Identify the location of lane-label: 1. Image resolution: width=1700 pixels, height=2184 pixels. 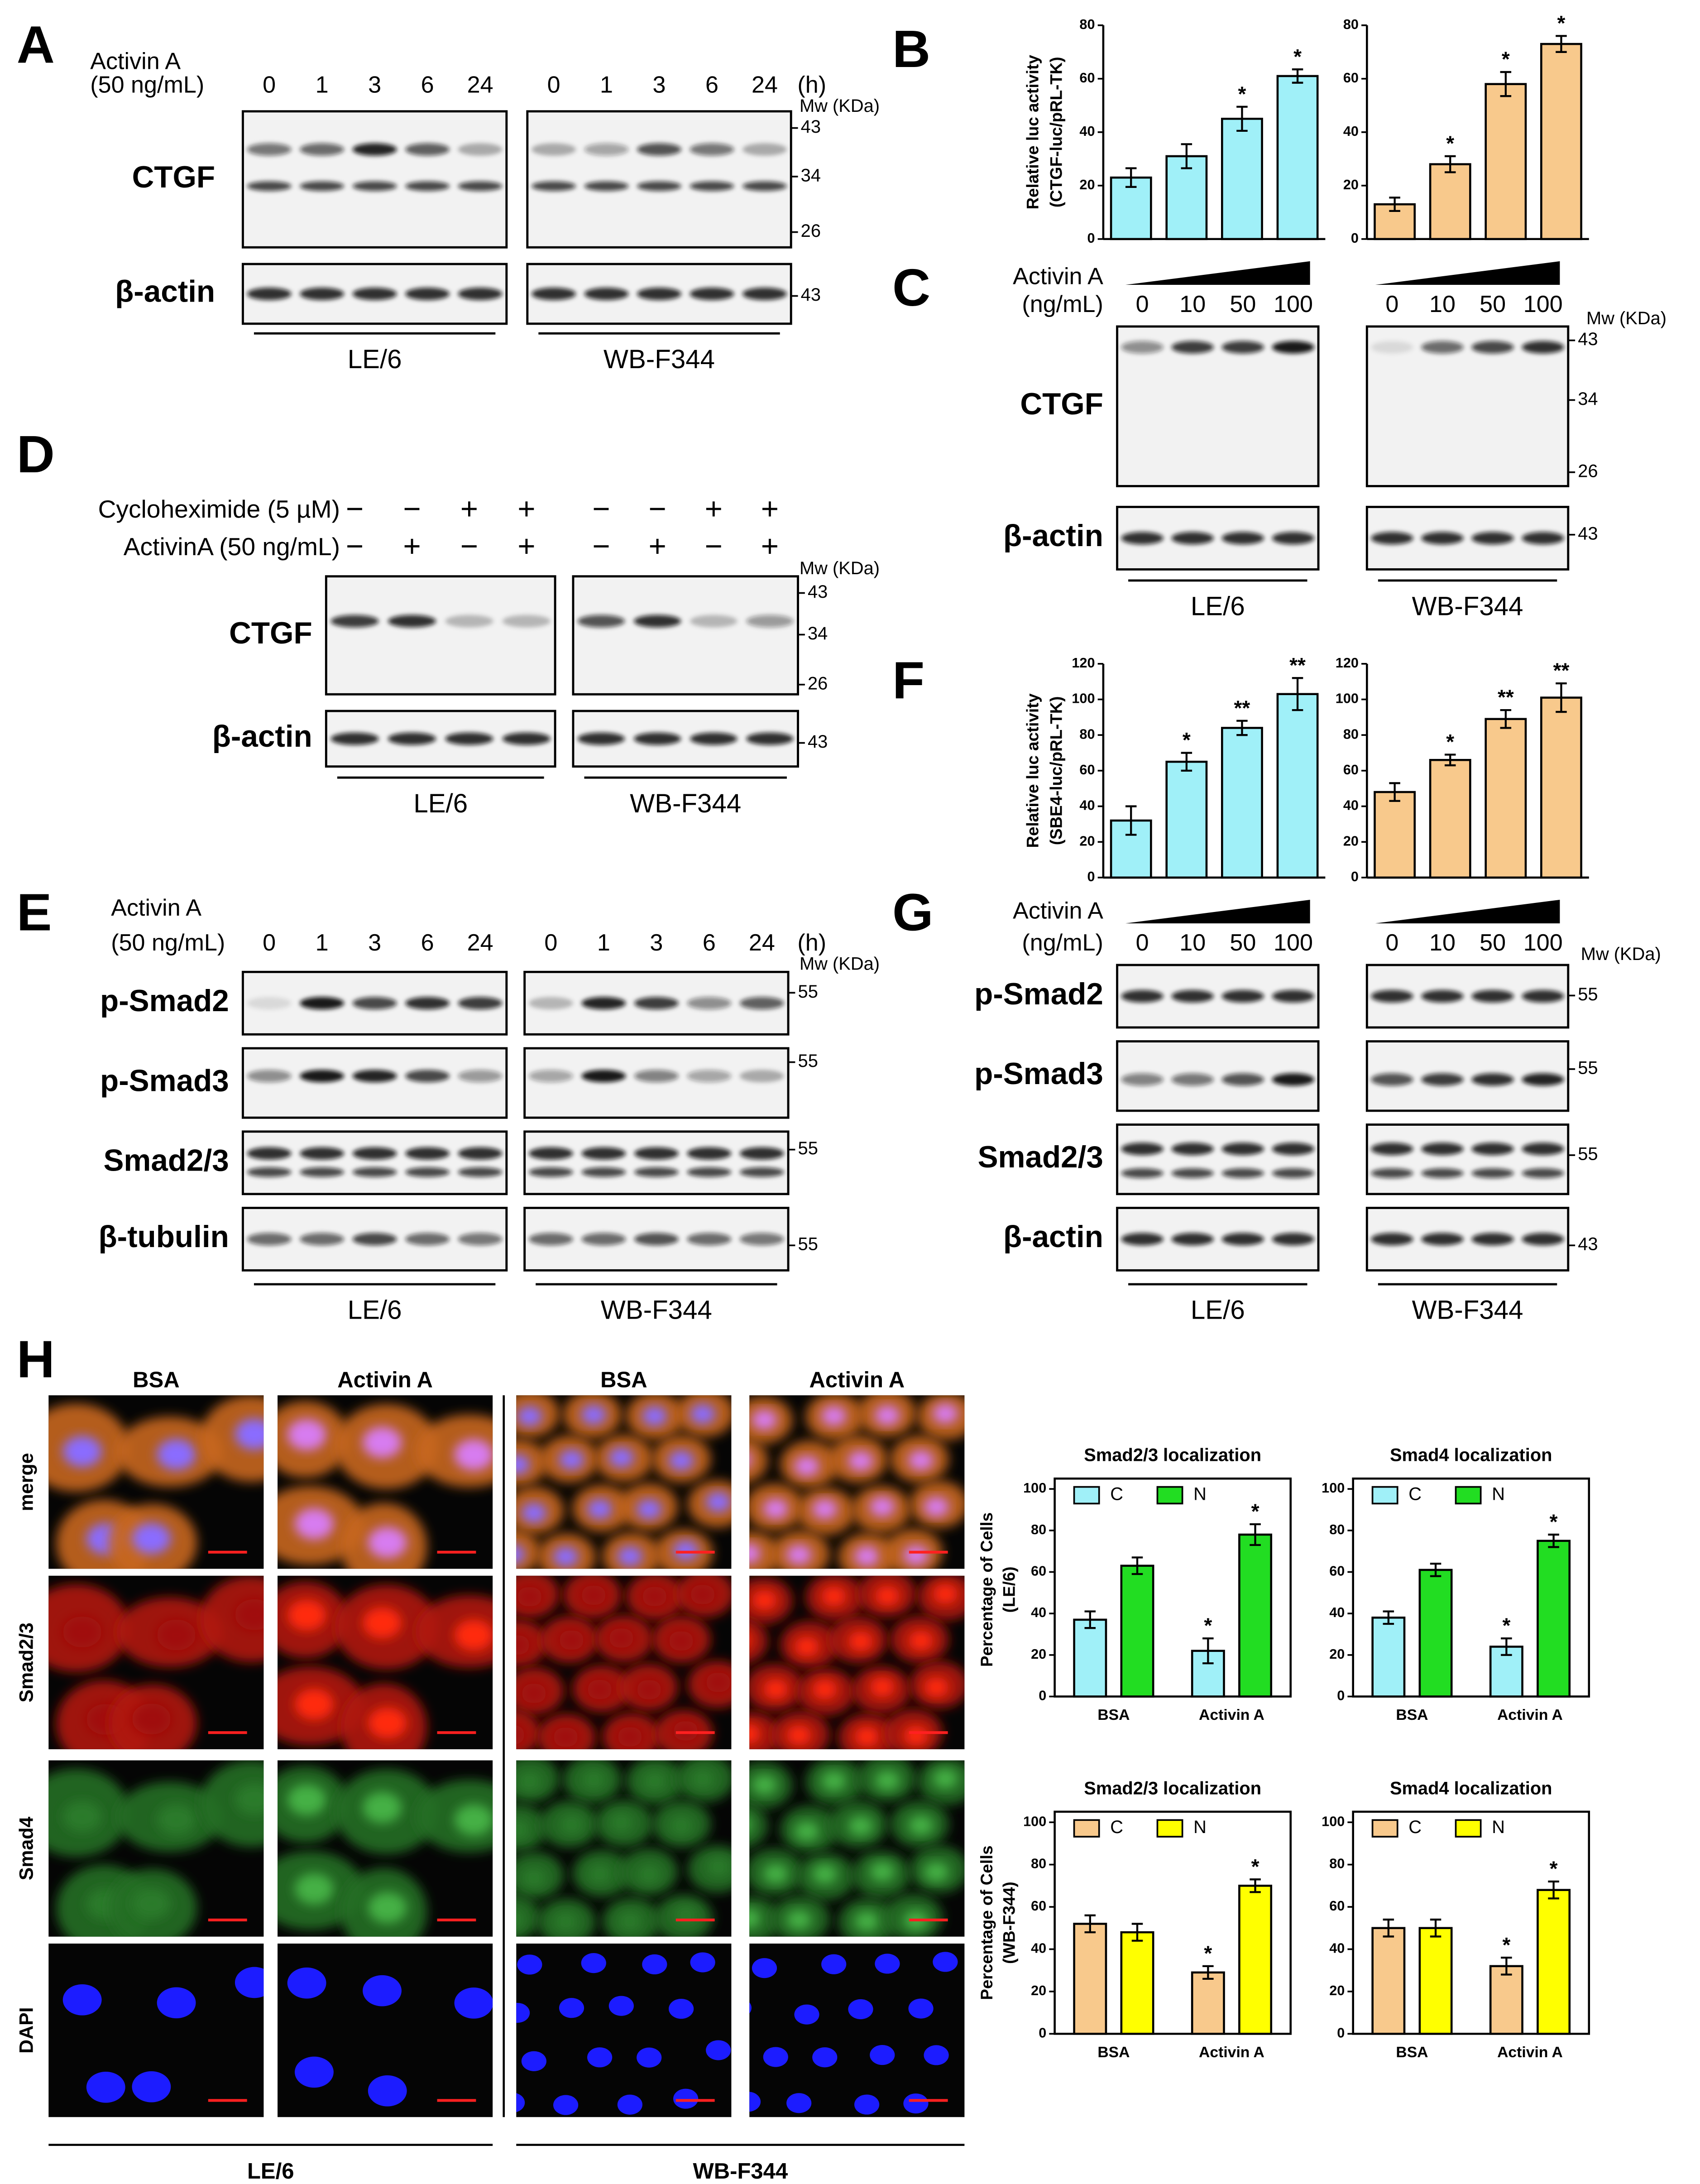
(322, 943).